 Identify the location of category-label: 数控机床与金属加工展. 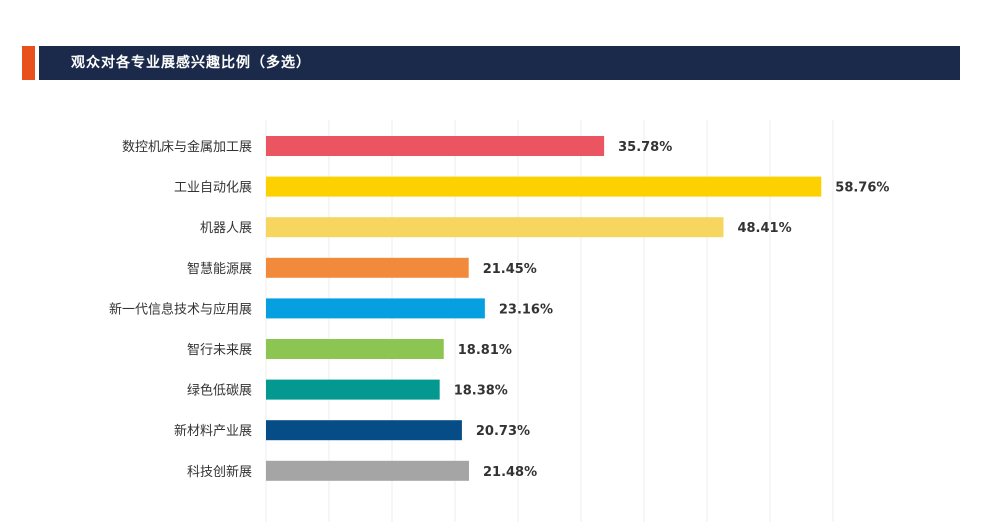
(187, 147).